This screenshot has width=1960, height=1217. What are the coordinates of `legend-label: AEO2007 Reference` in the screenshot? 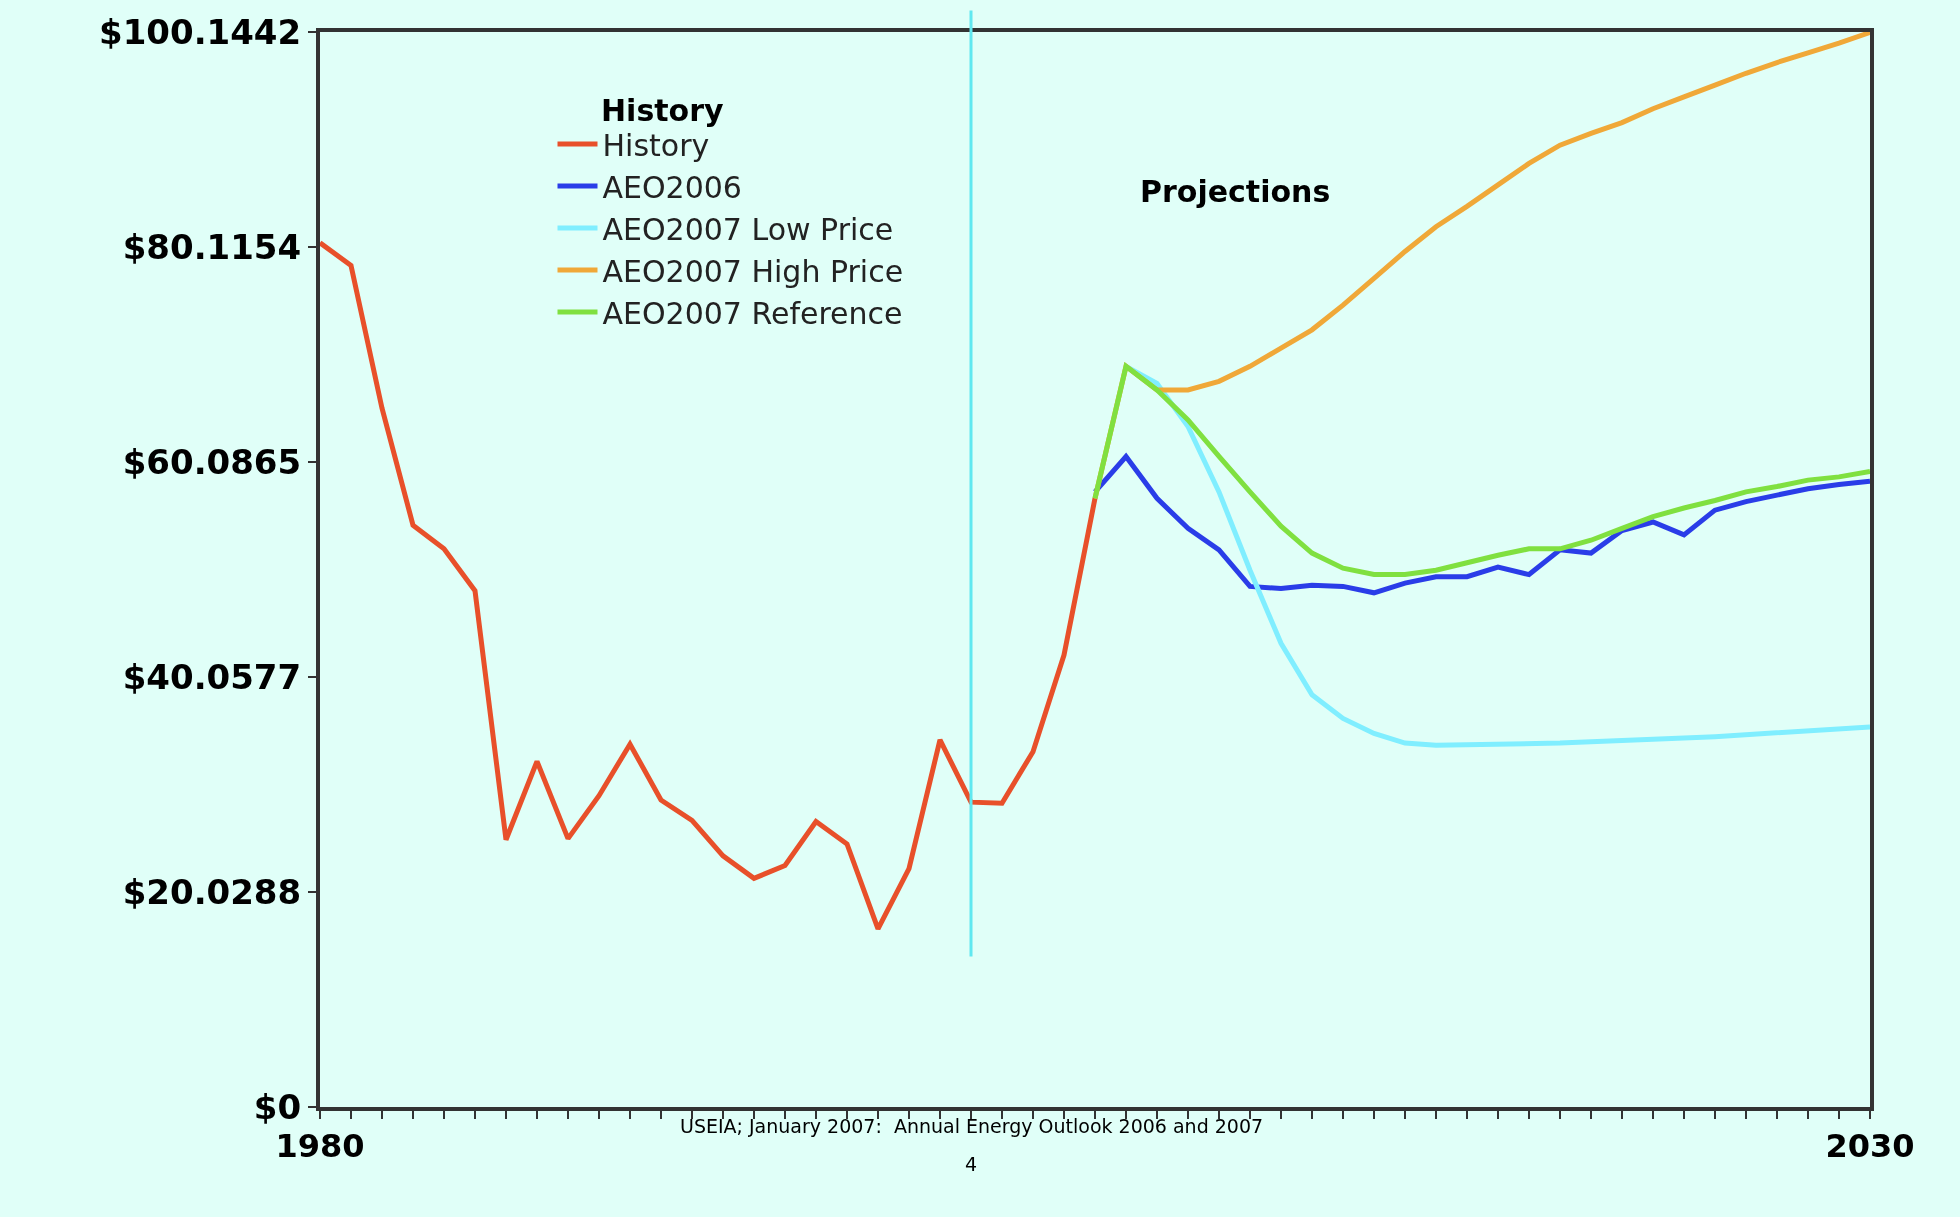 It's located at (752, 313).